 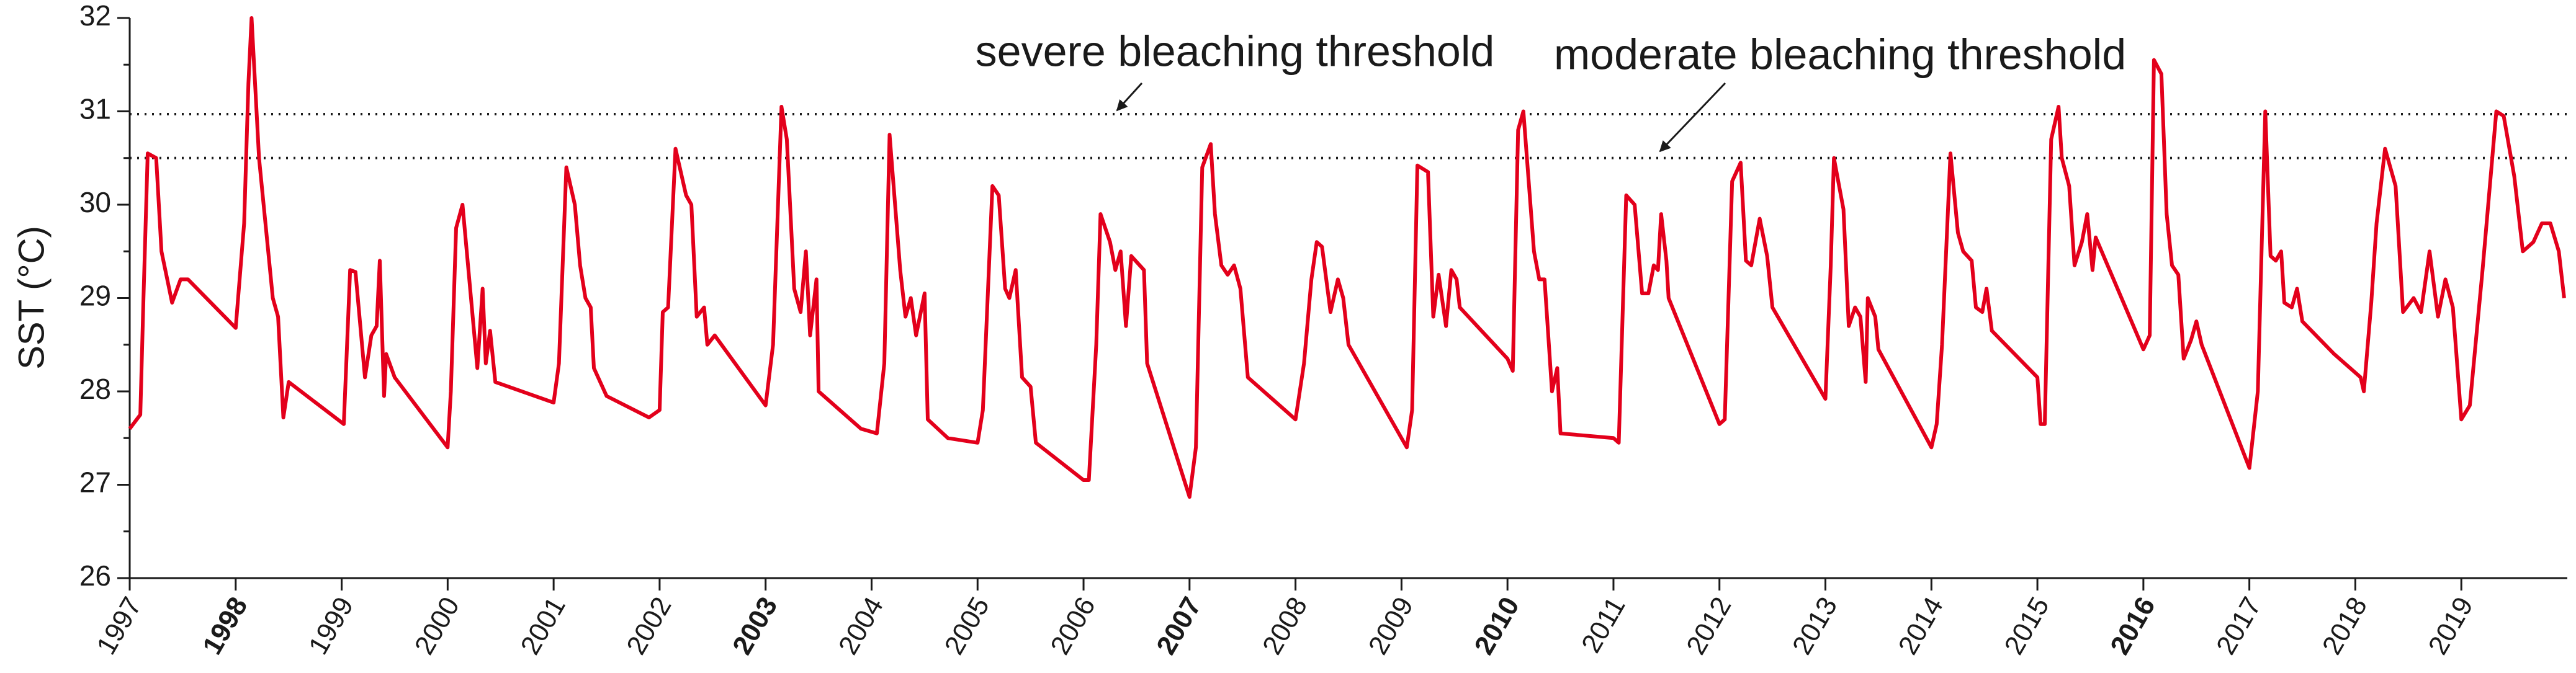 What do you see at coordinates (755, 626) in the screenshot?
I see `x-tick-label: 2003` at bounding box center [755, 626].